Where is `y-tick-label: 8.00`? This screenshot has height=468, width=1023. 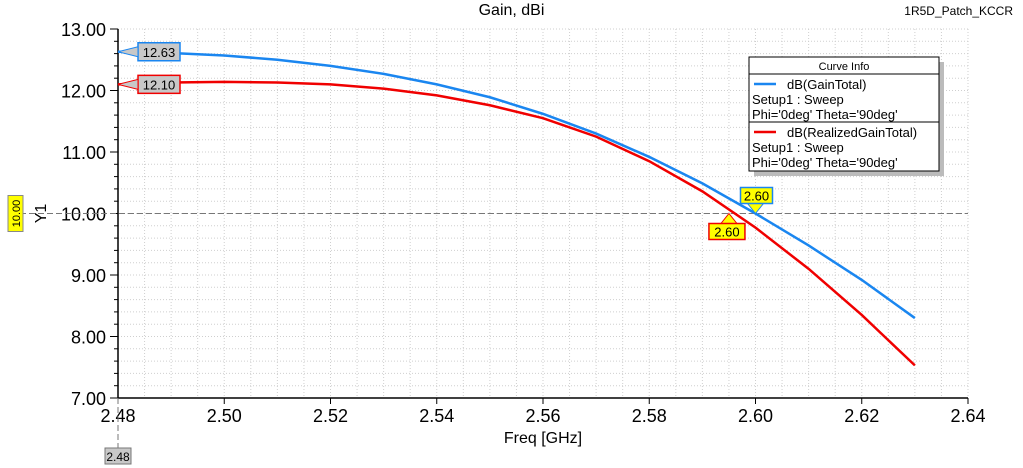
y-tick-label: 8.00 is located at coordinates (88, 338).